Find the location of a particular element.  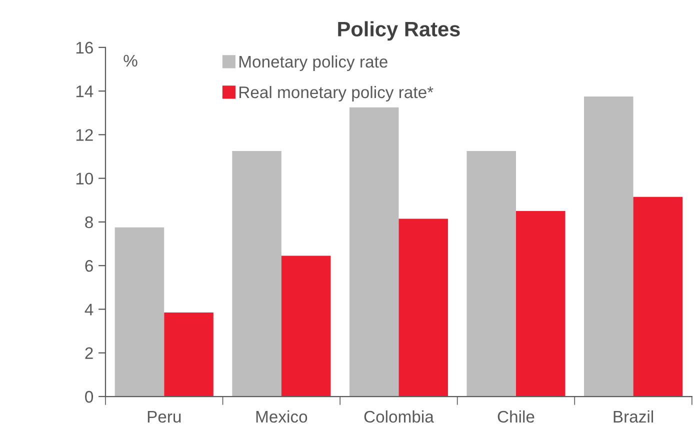

y-tick-label: 12 is located at coordinates (84, 135).